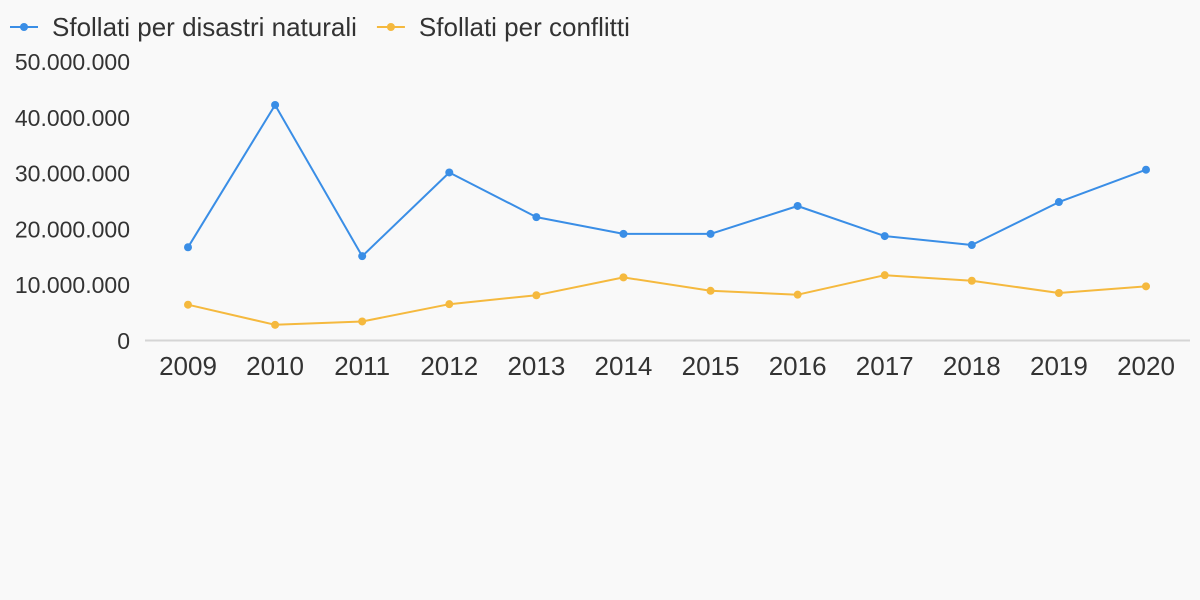 Image resolution: width=1200 pixels, height=600 pixels. I want to click on x-tick-label: 2014, so click(624, 366).